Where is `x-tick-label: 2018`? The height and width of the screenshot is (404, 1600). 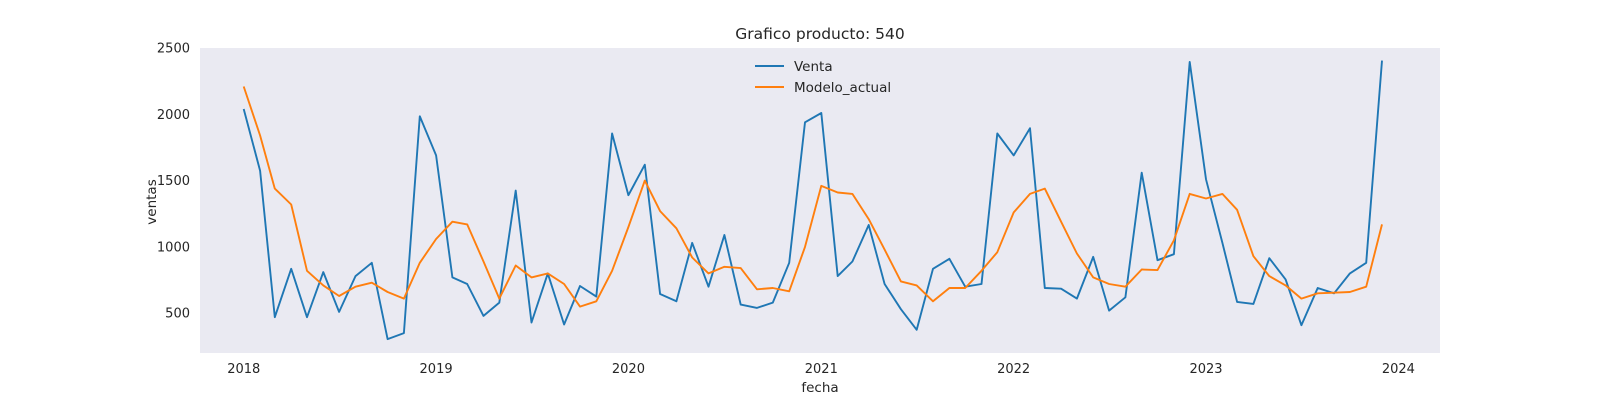
x-tick-label: 2018 is located at coordinates (243, 369).